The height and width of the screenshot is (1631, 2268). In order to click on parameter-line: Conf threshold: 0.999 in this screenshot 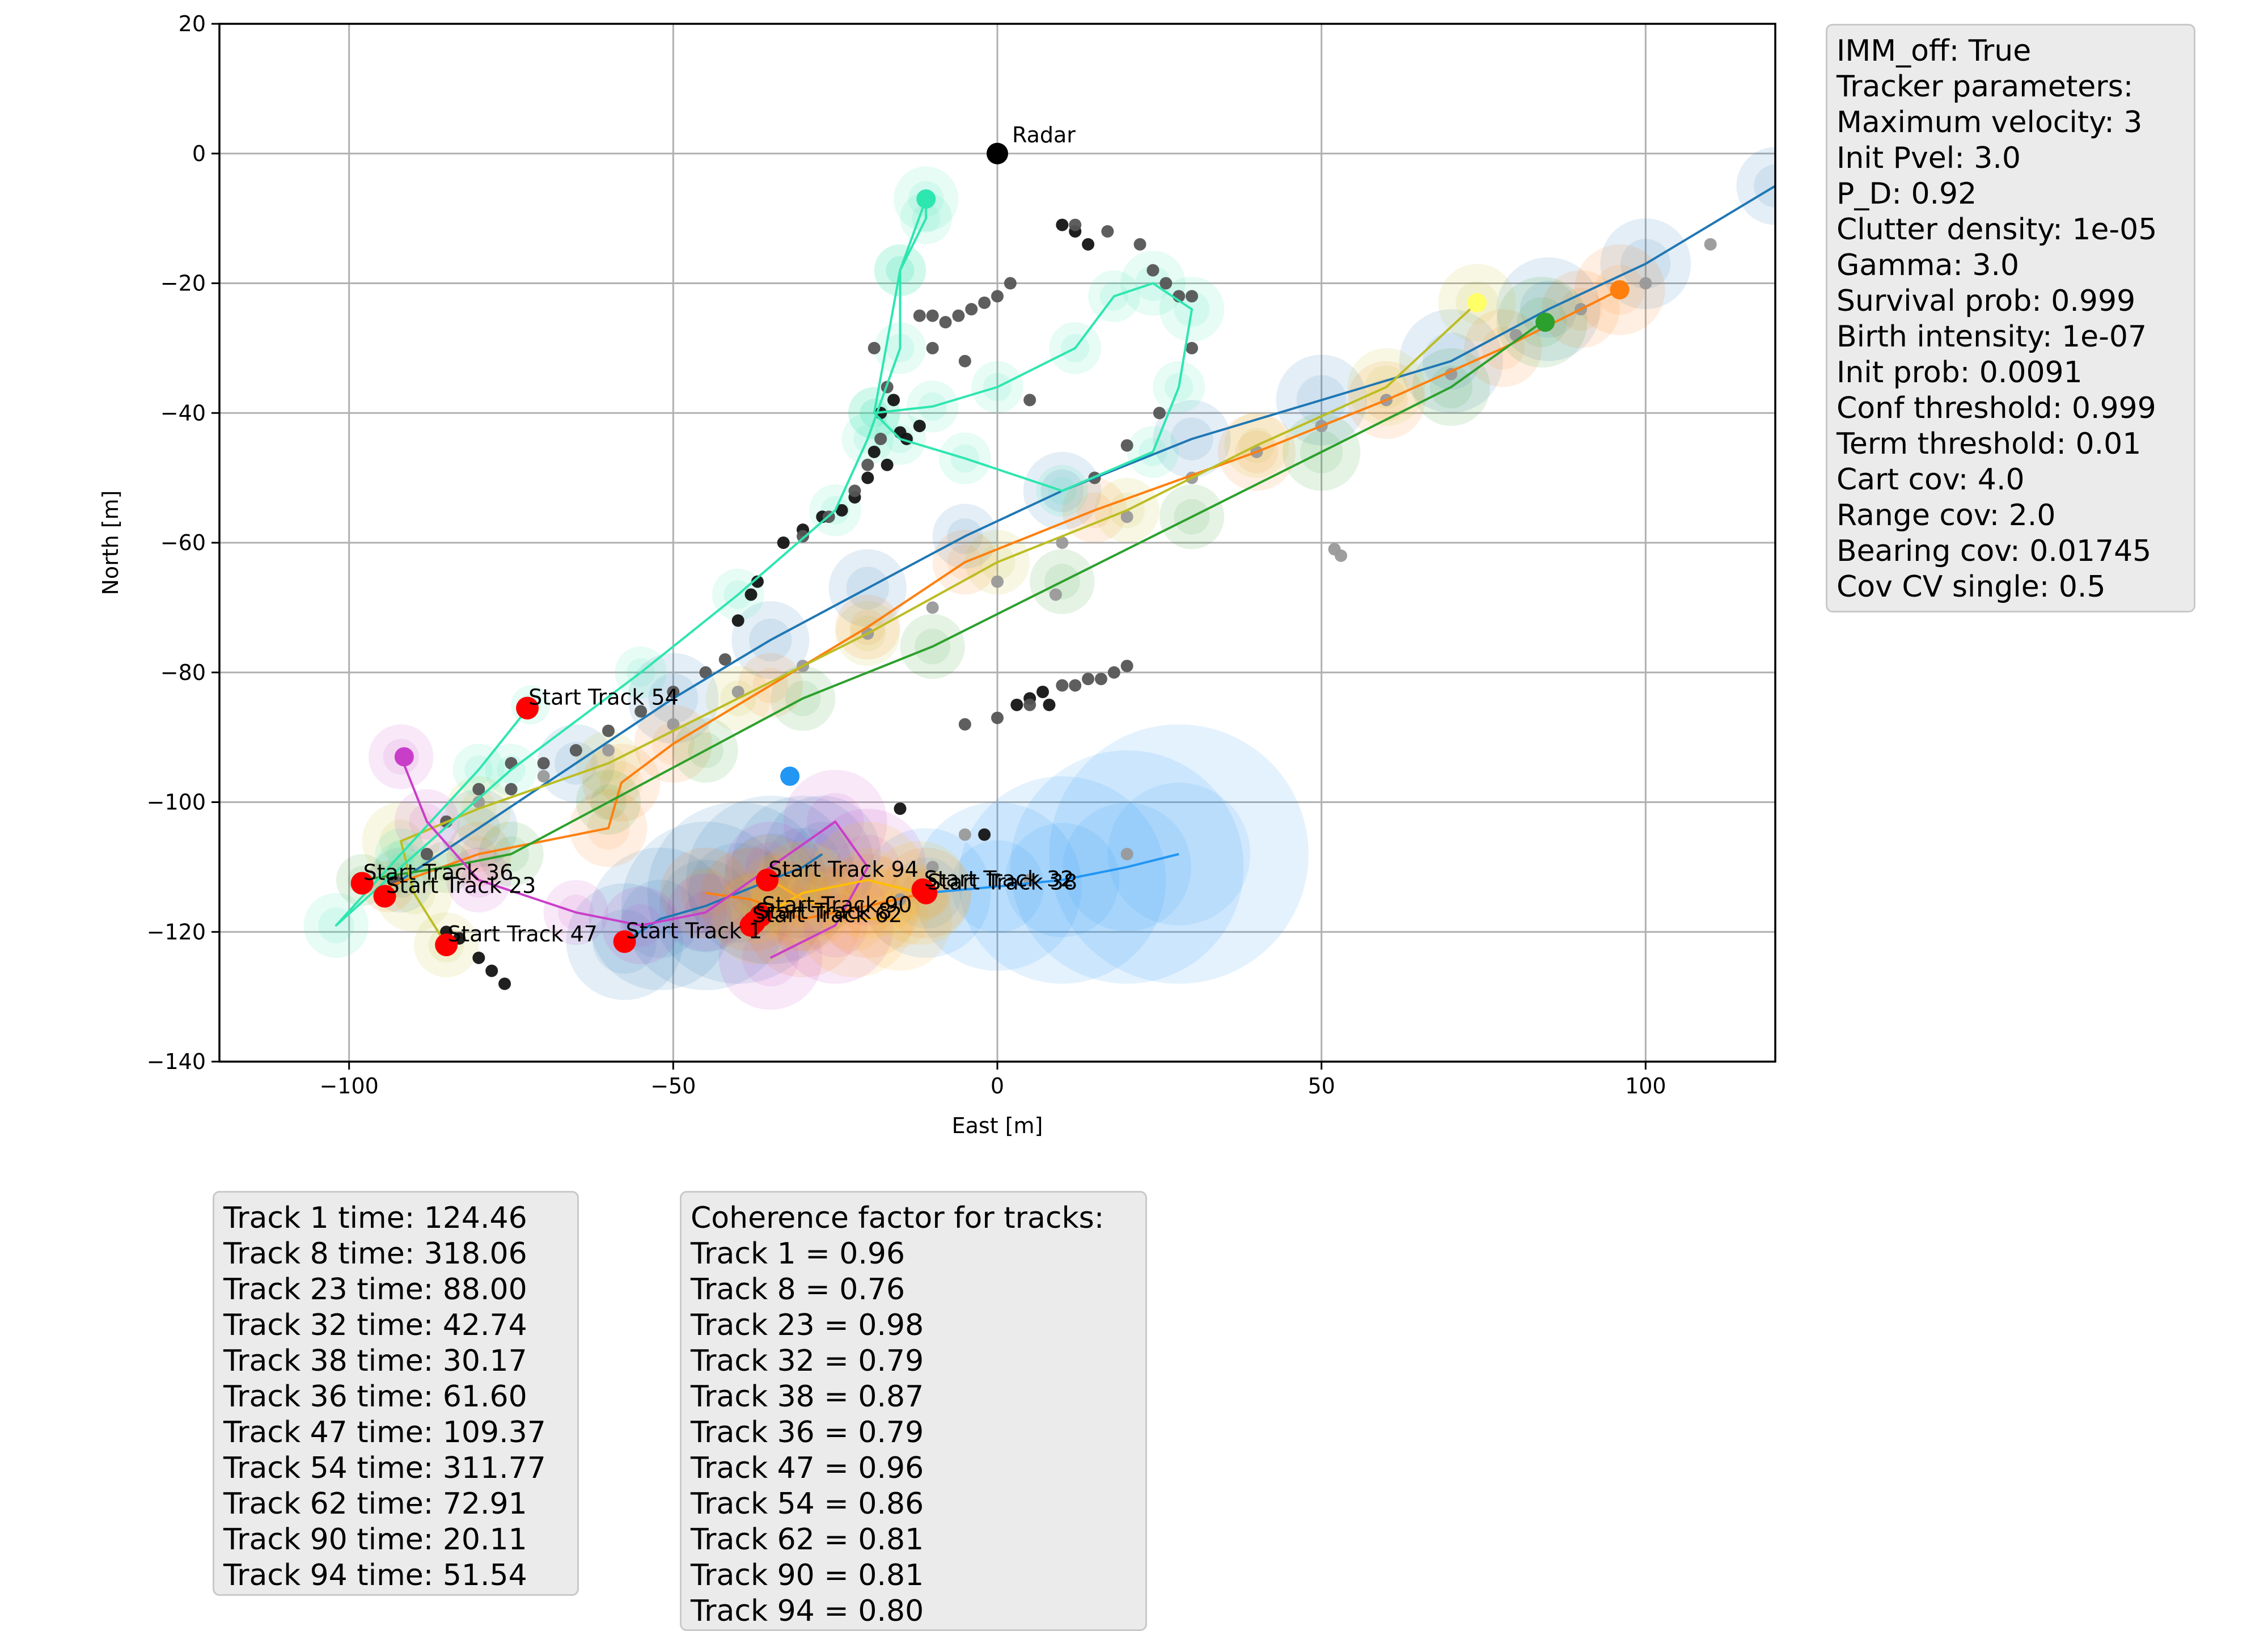, I will do `click(1996, 408)`.